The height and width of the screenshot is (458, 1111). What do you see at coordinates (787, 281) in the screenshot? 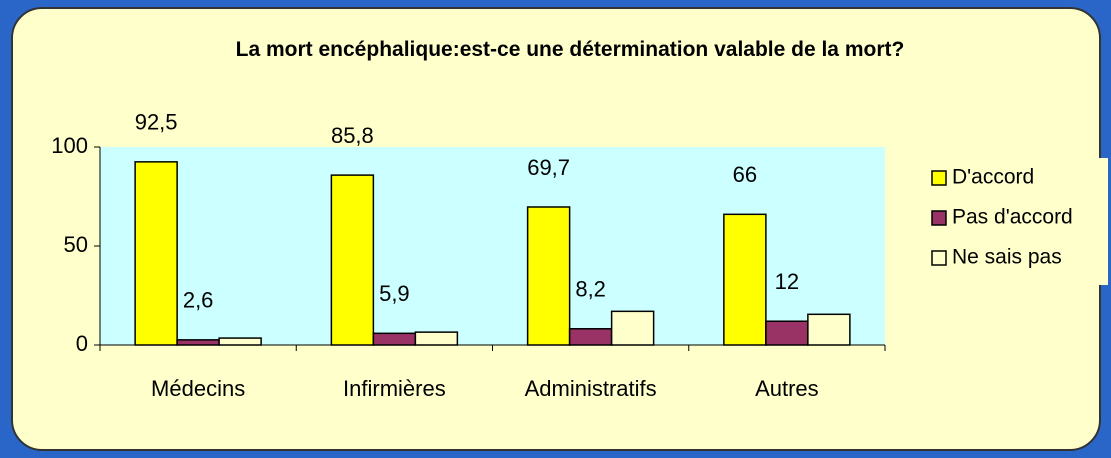
I see `value-label: 12` at bounding box center [787, 281].